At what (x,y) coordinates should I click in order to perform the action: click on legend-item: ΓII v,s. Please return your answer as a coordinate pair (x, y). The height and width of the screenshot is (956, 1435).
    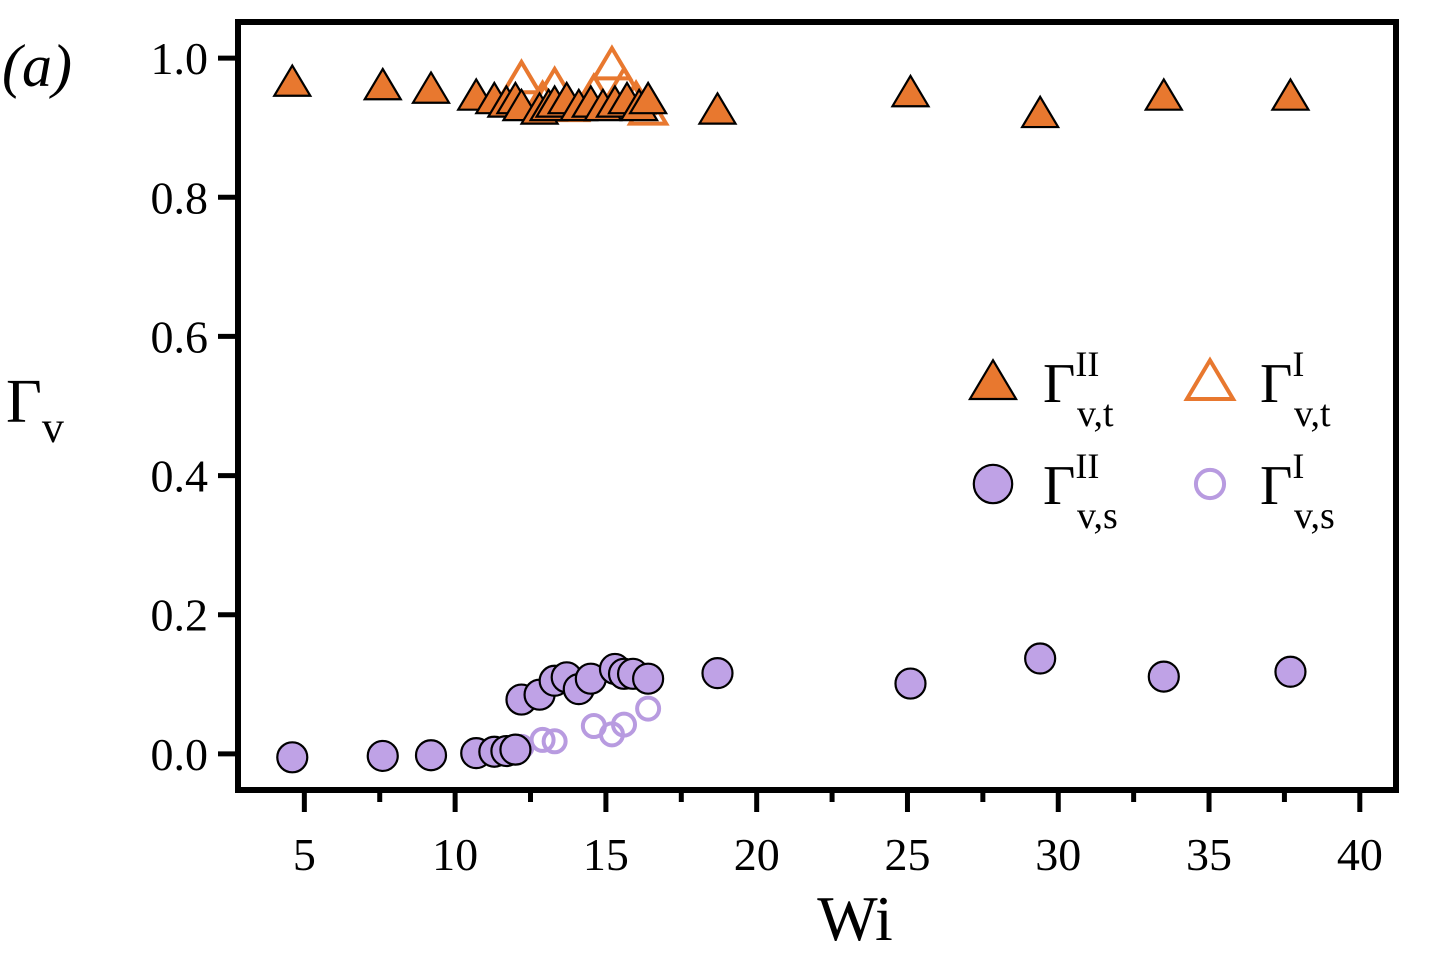
    Looking at the image, I should click on (1045, 491).